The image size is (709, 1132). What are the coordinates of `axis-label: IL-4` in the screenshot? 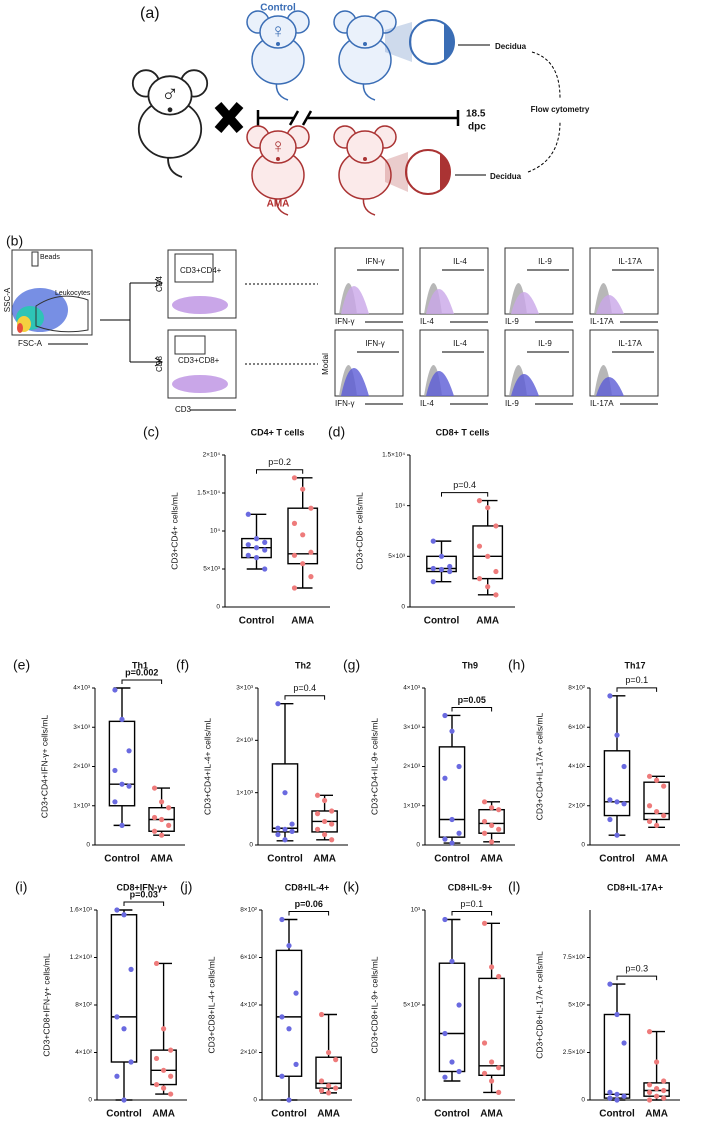 It's located at (427, 321).